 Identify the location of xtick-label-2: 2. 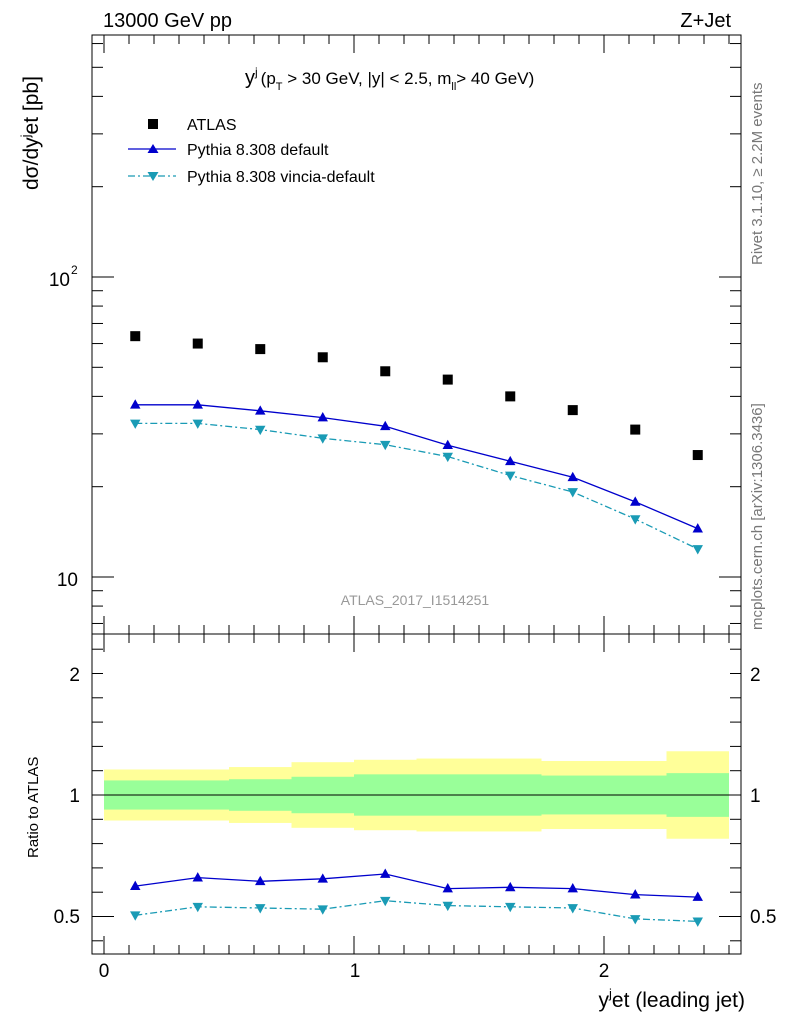
(604, 971).